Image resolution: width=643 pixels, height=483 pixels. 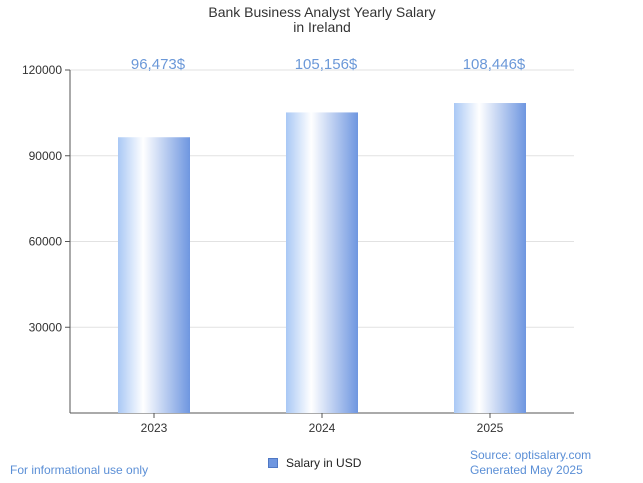 I want to click on legend: Salary in USD, so click(x=314, y=463).